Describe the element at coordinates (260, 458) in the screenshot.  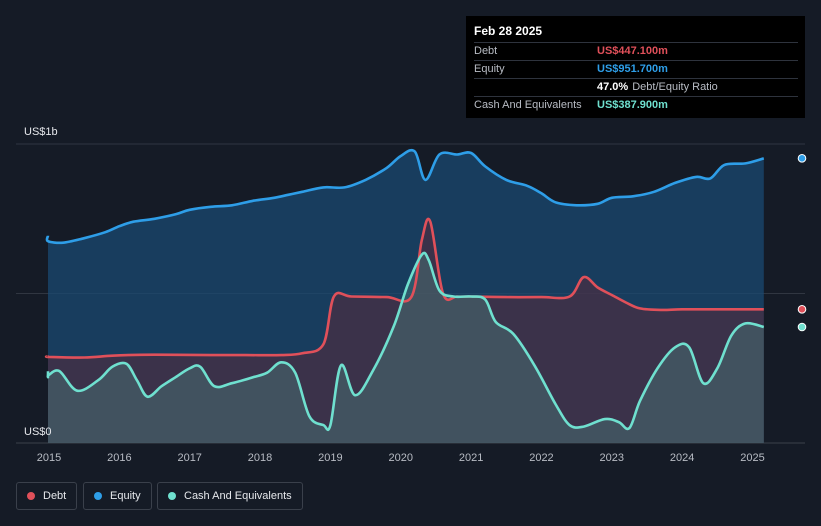
I see `x-tick-label: 2018` at that location.